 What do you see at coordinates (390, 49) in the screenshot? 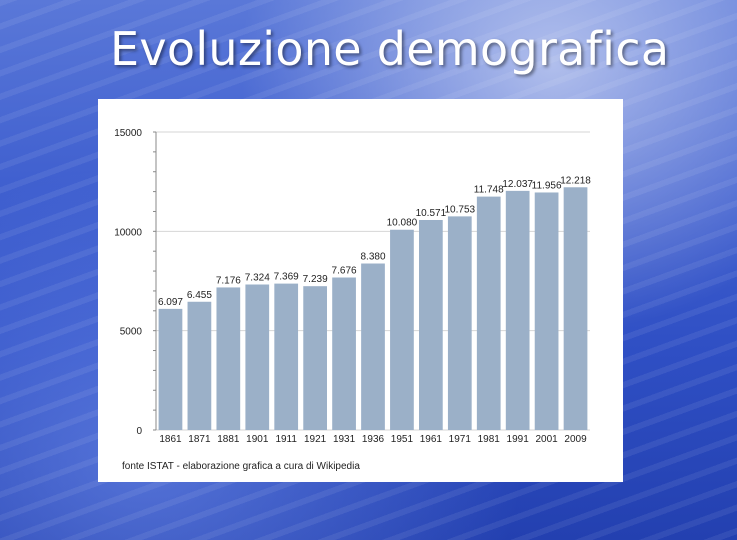
I see `slide-title: Evoluzione demografica` at bounding box center [390, 49].